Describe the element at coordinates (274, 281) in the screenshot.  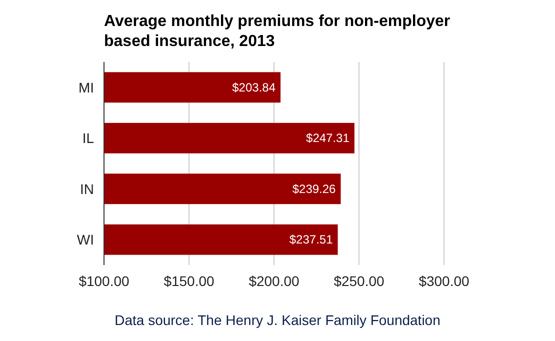
I see `x-tick-label: $200.00` at that location.